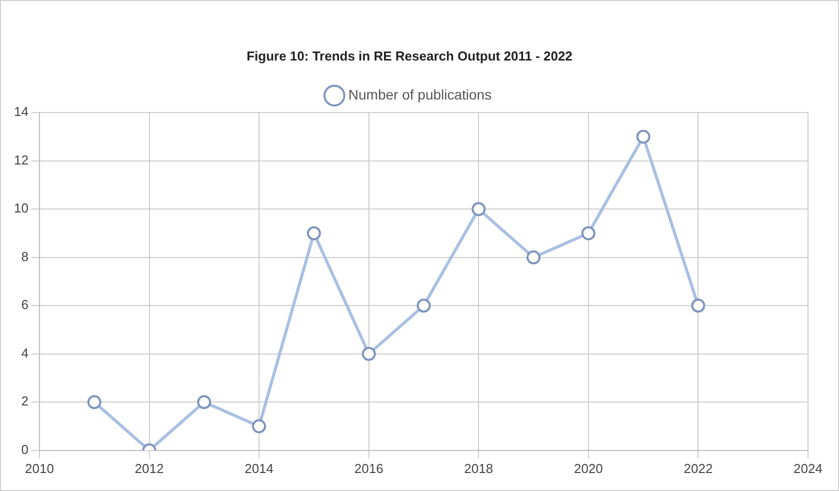 This screenshot has height=491, width=839. What do you see at coordinates (259, 468) in the screenshot?
I see `x-tick-label: 2014` at bounding box center [259, 468].